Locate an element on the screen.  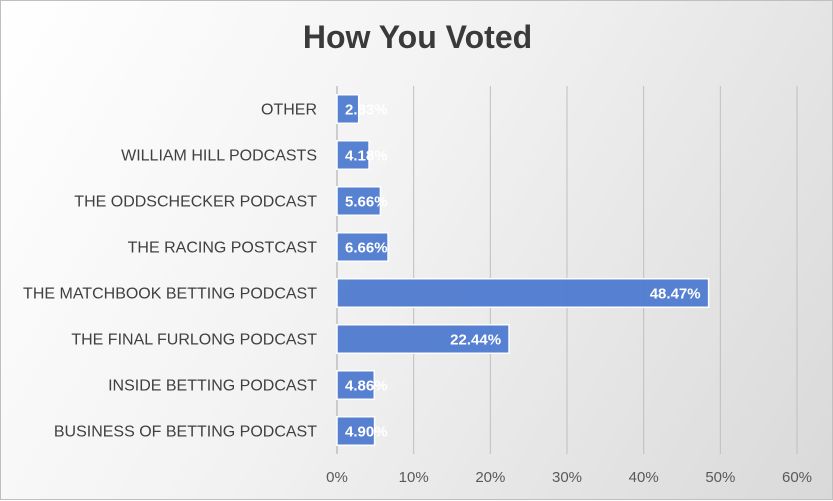
chart-title: How You Voted is located at coordinates (417, 37).